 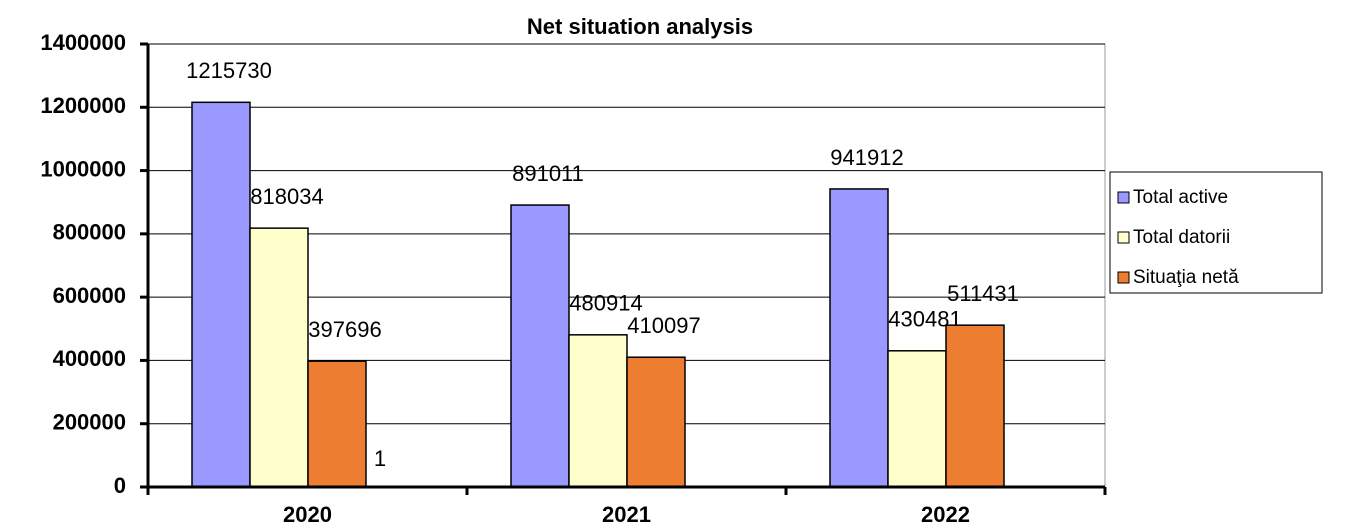 I want to click on data-label: 410097, so click(x=663, y=325).